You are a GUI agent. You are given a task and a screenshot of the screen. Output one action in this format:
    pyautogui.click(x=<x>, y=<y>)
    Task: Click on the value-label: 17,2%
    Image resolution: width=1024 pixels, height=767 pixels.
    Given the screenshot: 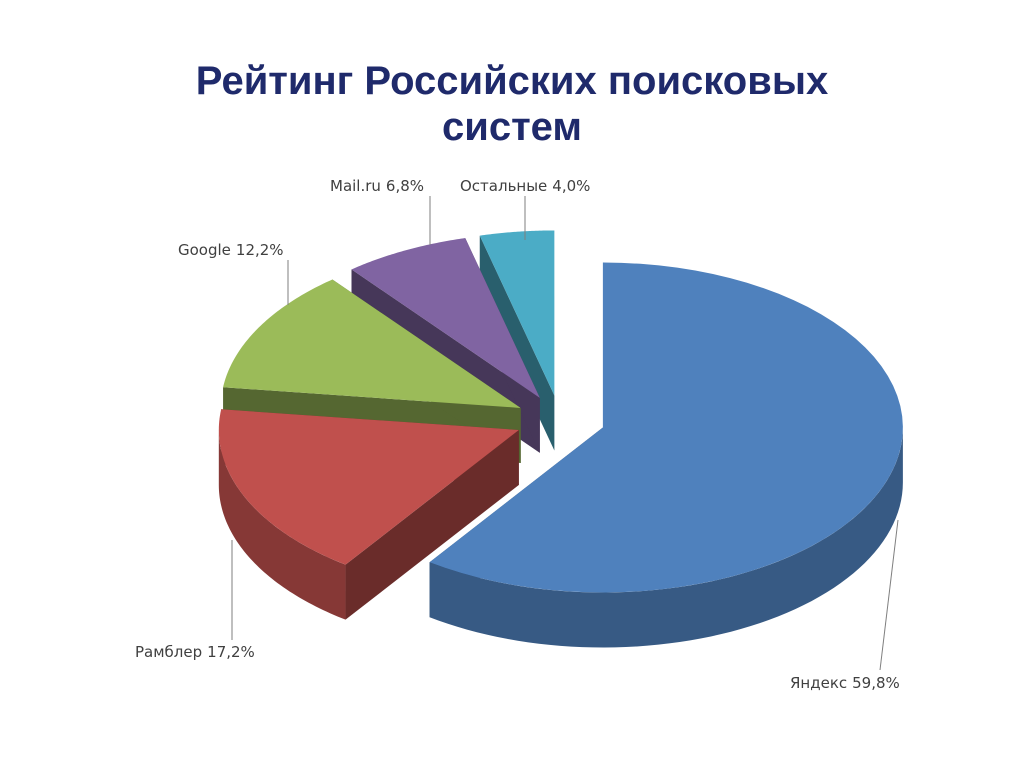 What is the action you would take?
    pyautogui.click(x=231, y=652)
    